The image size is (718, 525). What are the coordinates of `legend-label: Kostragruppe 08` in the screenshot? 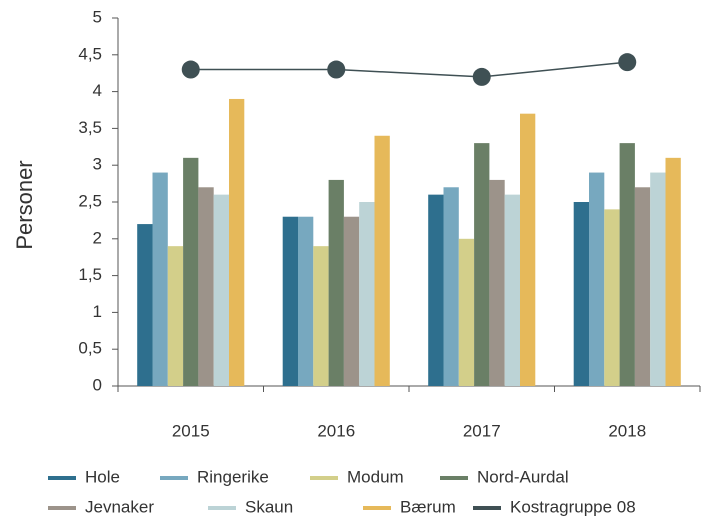 It's located at (573, 506).